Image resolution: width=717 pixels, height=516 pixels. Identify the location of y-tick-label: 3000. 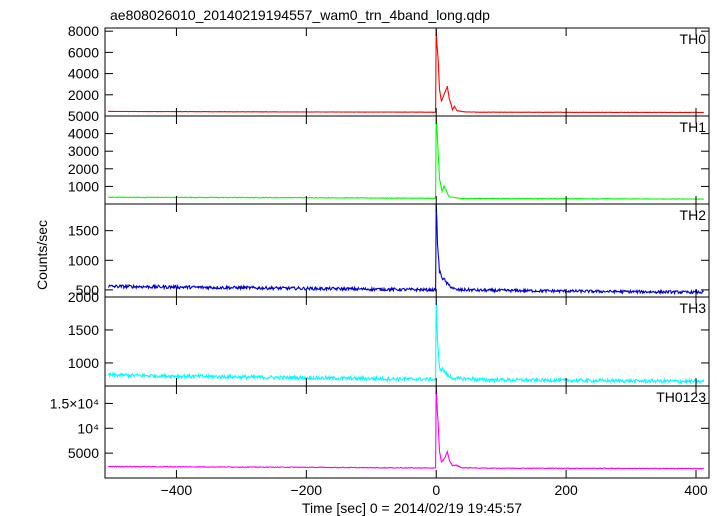
(83, 151).